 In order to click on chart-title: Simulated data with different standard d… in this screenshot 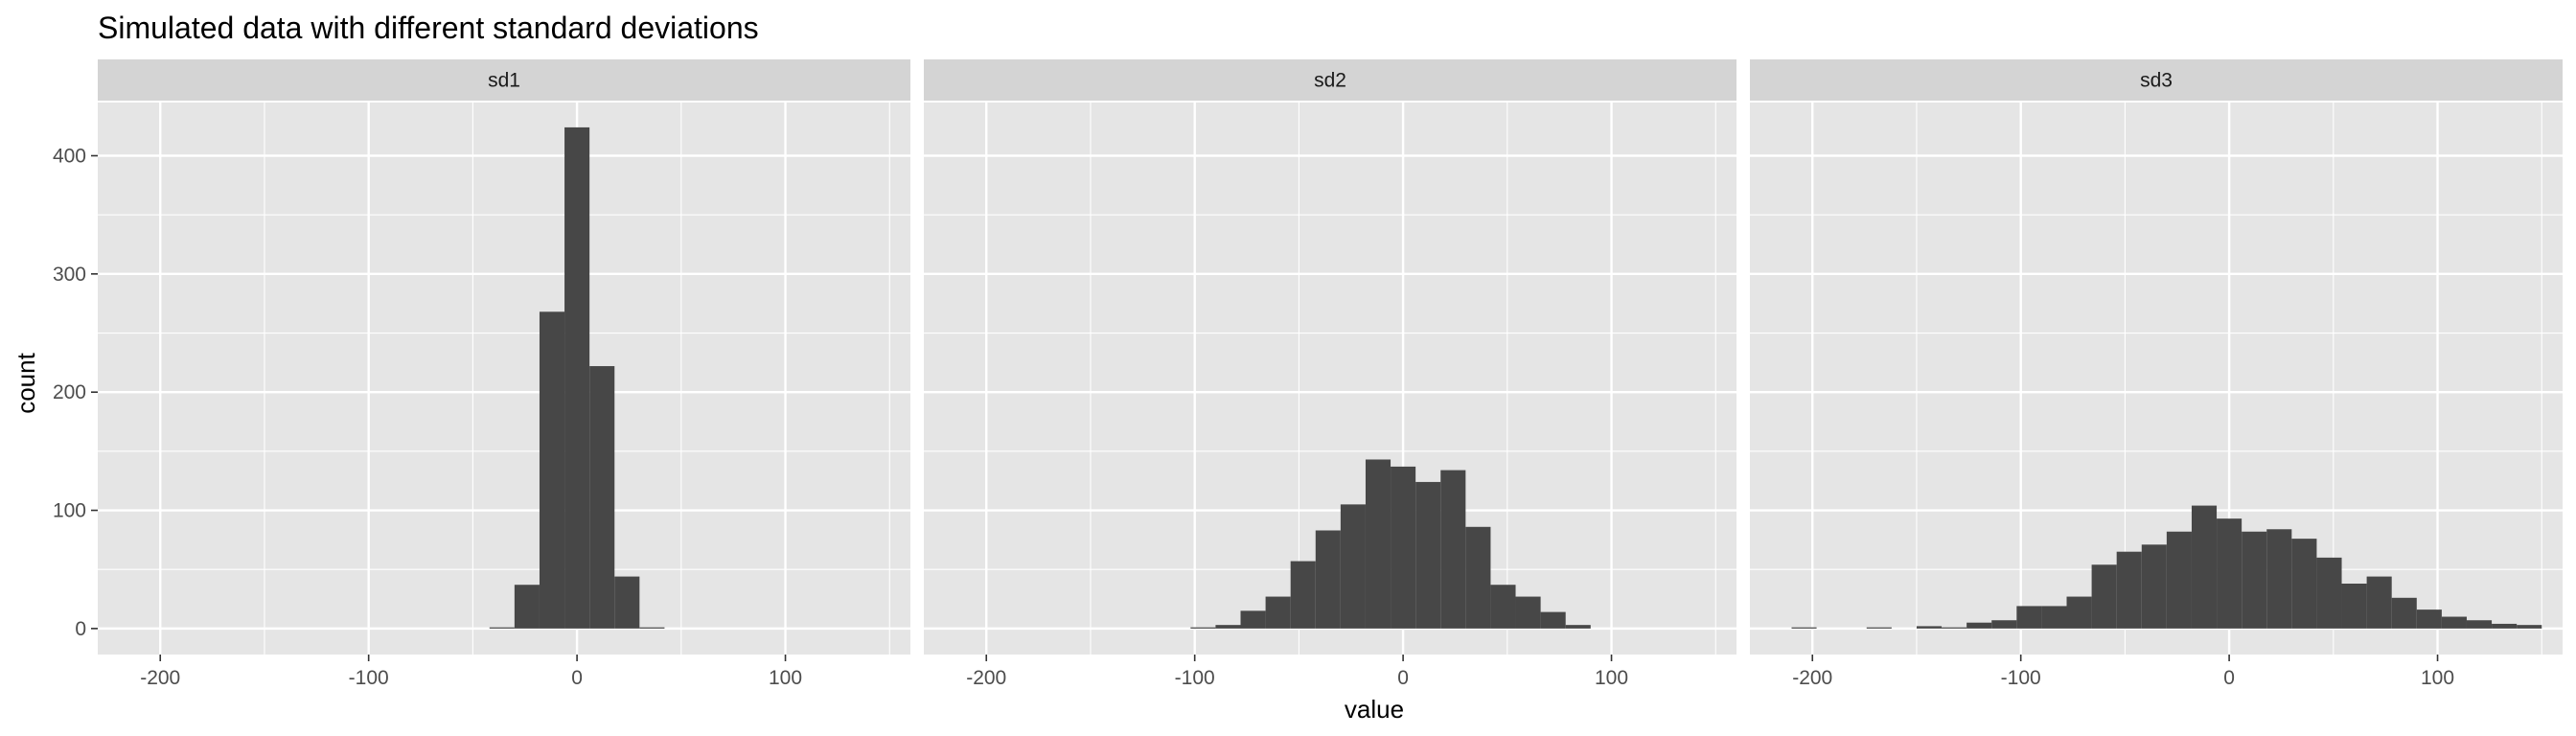, I will do `click(428, 28)`.